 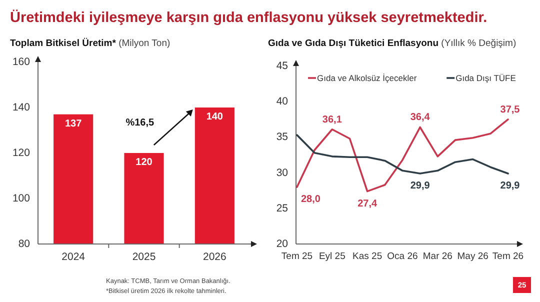 What do you see at coordinates (332, 120) in the screenshot?
I see `data-label: 36,1` at bounding box center [332, 120].